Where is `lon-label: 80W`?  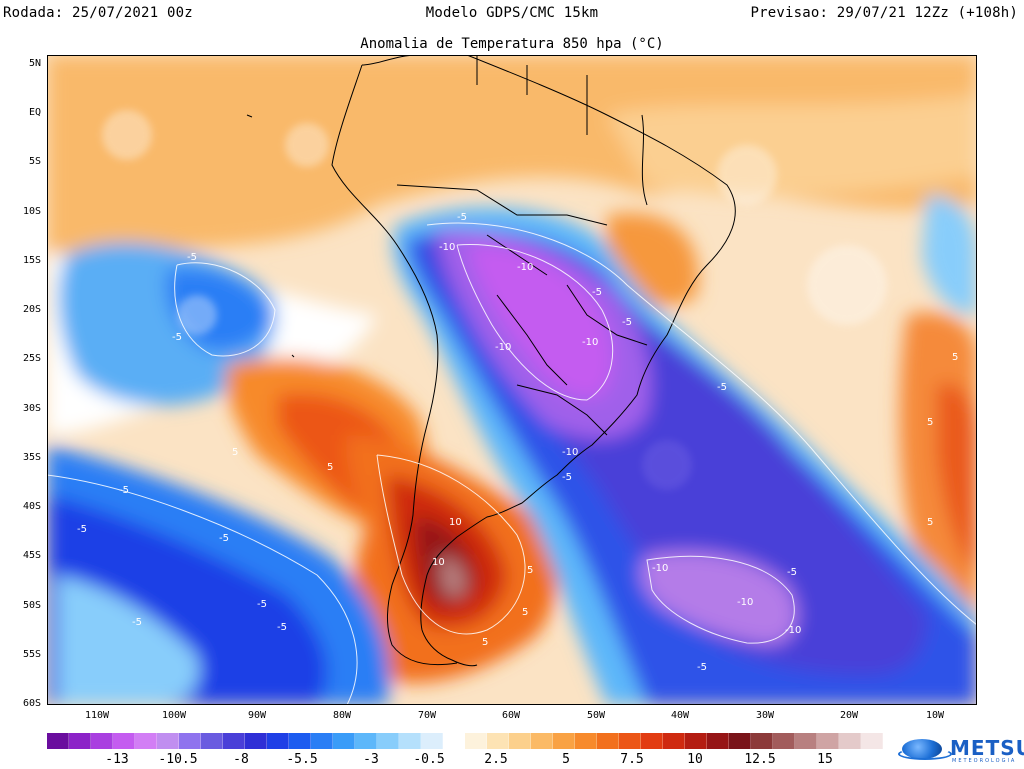
lon-label: 80W is located at coordinates (342, 715).